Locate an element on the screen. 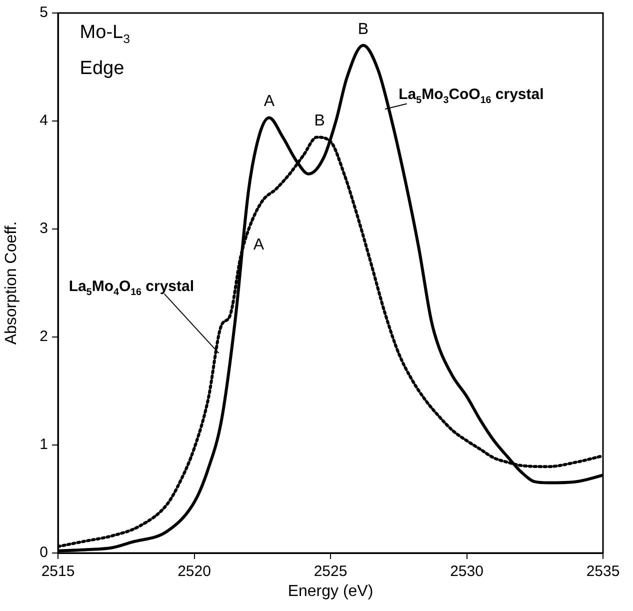 The image size is (633, 611). text: La$_{5}$Mo$_{4}$O$_{16}$ crystal is located at coordinates (131, 288).